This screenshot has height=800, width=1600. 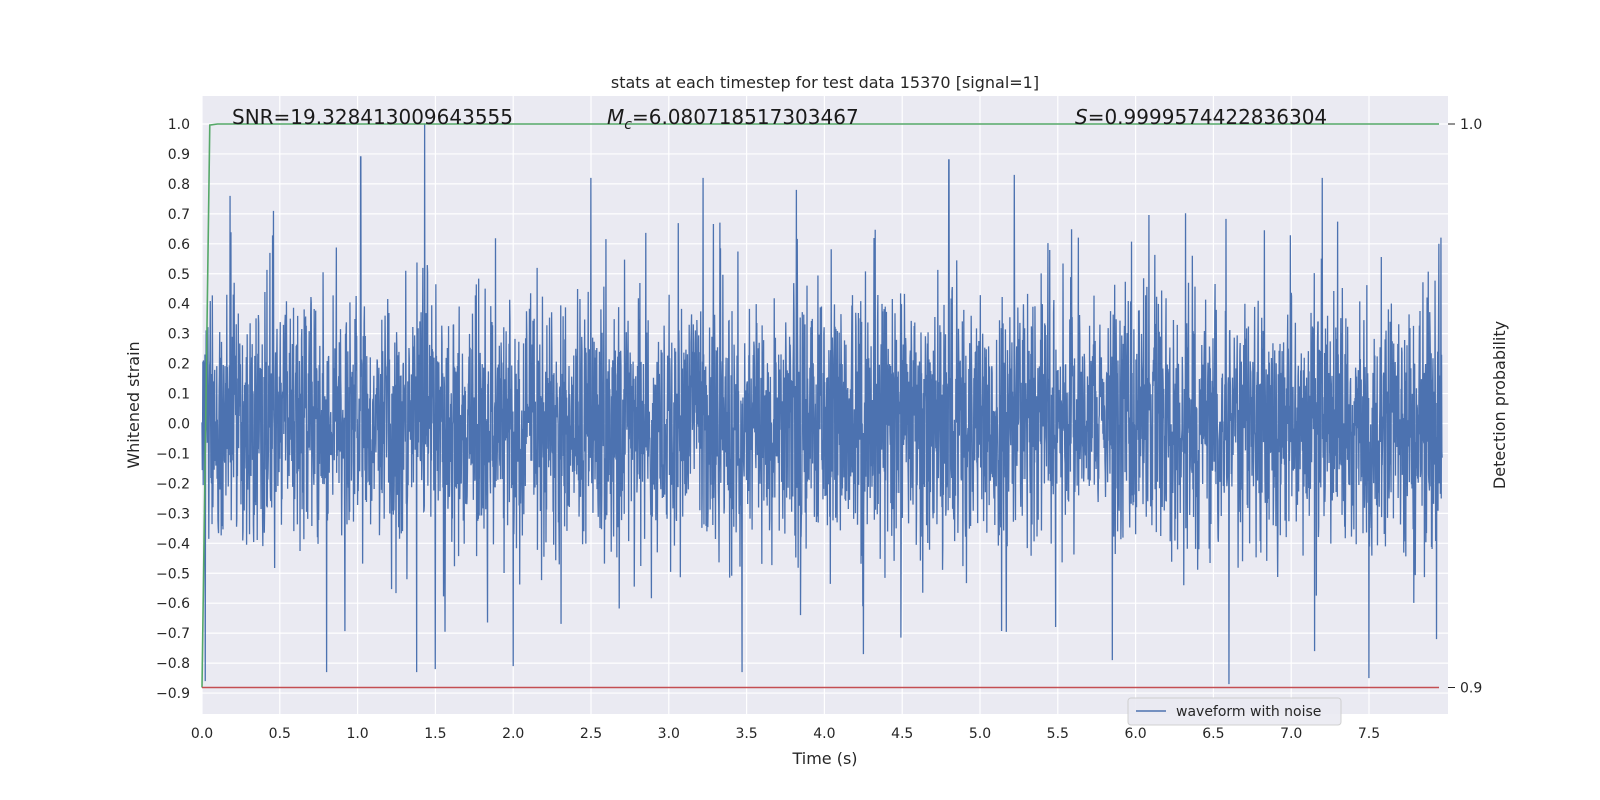 I want to click on y-tick-label: 0.3, so click(x=179, y=335).